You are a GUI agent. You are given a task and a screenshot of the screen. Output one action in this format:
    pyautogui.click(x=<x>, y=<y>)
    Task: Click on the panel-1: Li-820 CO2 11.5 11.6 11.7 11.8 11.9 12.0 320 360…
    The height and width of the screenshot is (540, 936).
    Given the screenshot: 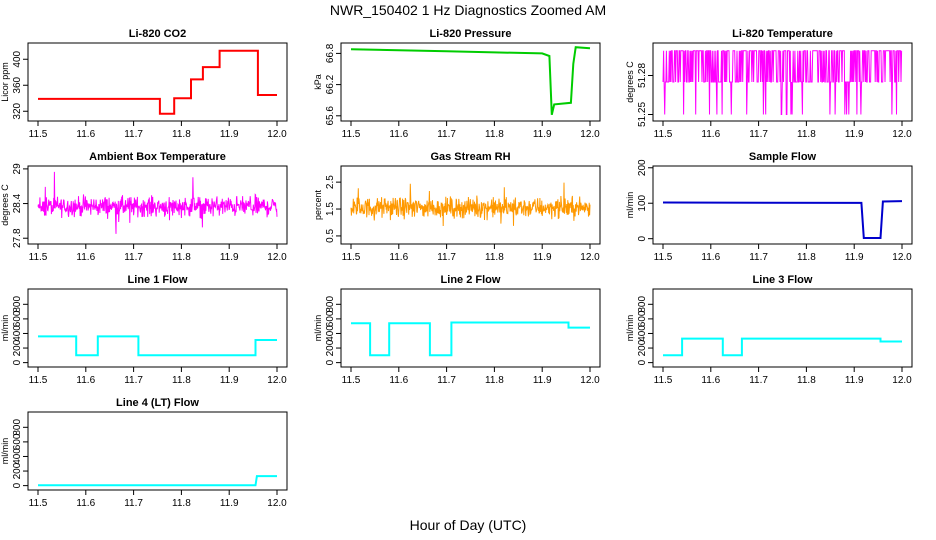 What is the action you would take?
    pyautogui.click(x=144, y=84)
    